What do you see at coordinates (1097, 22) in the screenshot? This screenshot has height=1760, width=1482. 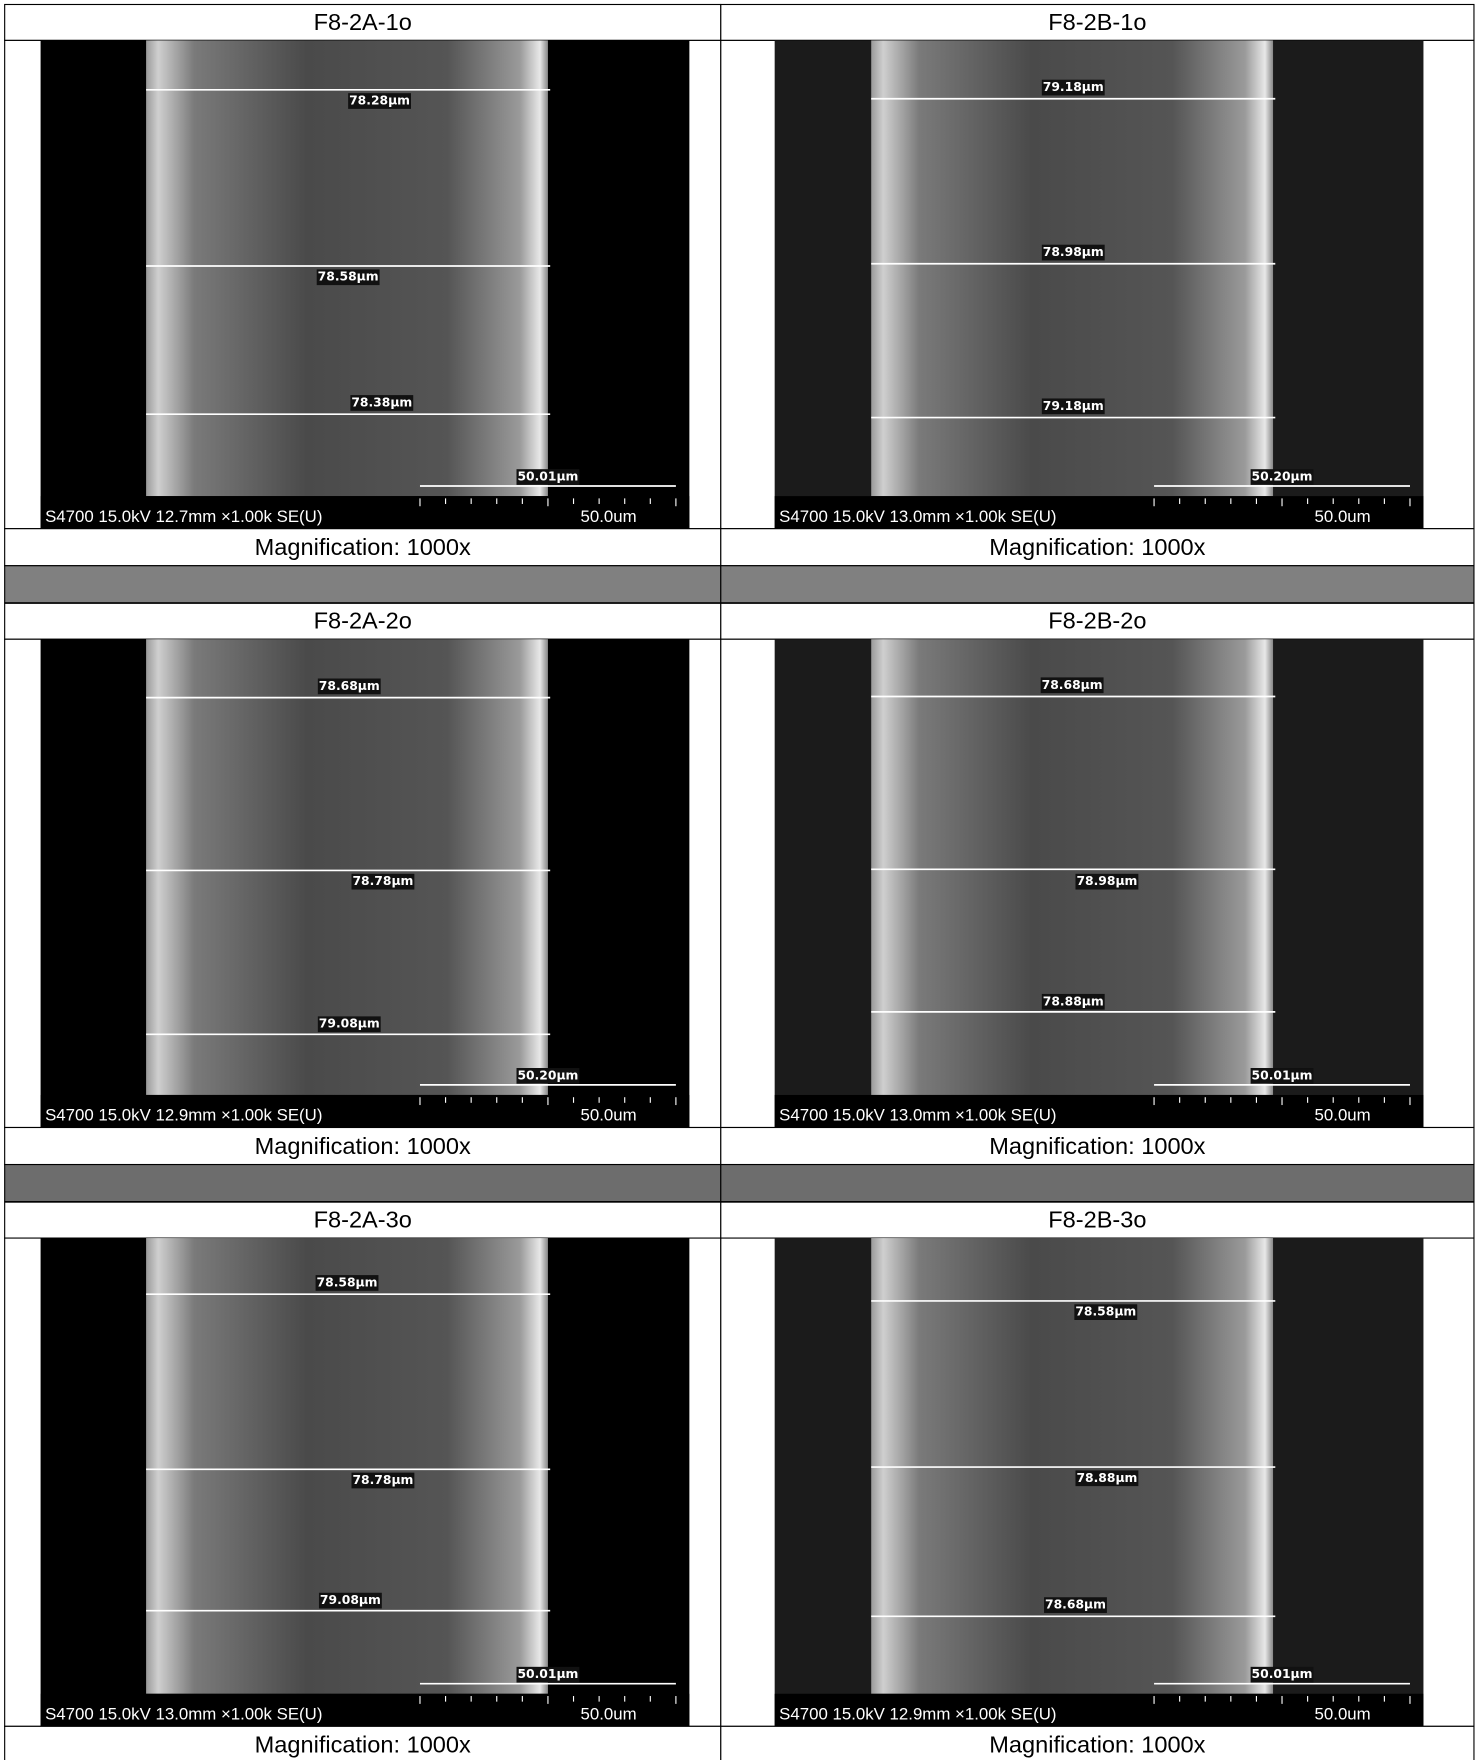 I see `panel-title: F8-2B-1o` at bounding box center [1097, 22].